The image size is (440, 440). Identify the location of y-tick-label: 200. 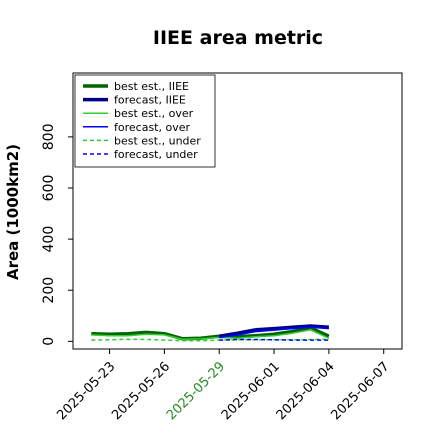
(49, 290).